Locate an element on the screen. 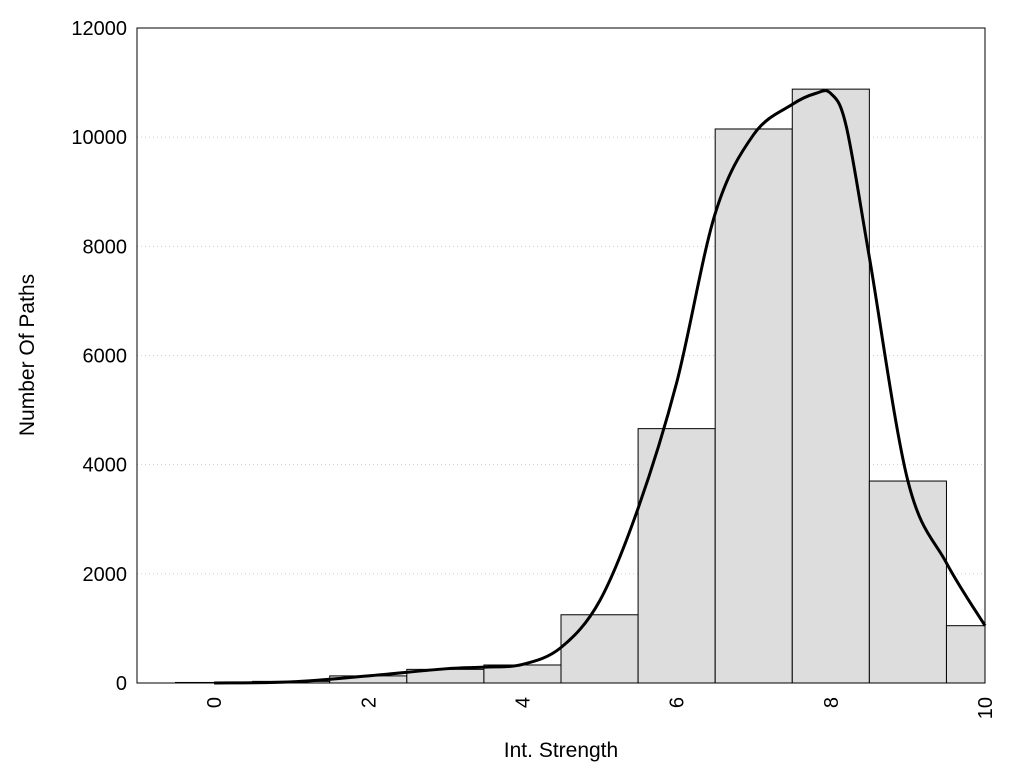  x-axis-title: Int. Strength is located at coordinates (561, 750).